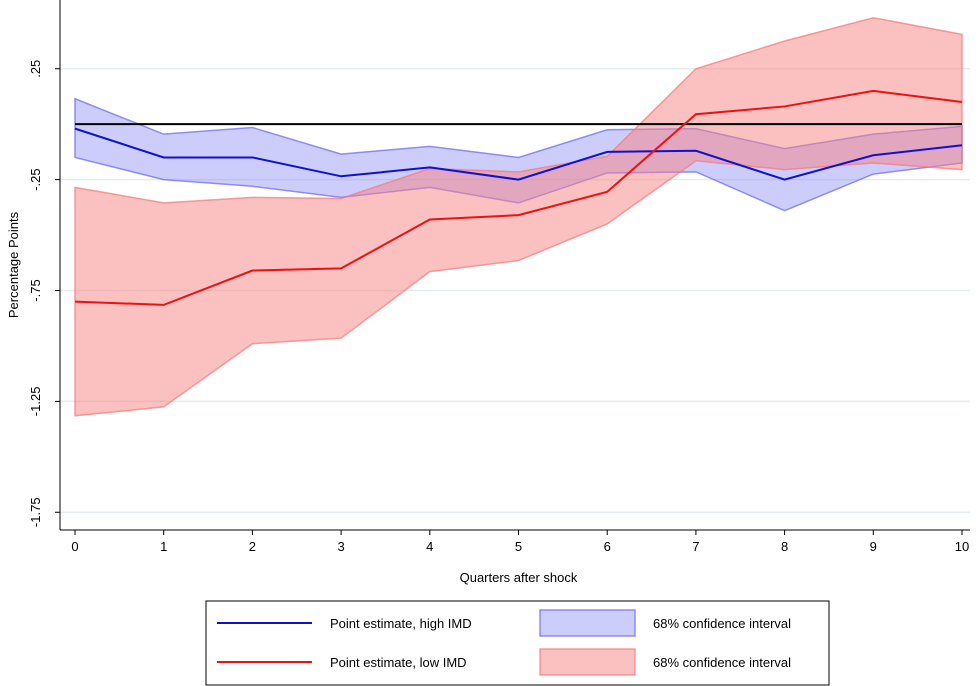 The width and height of the screenshot is (980, 686). What do you see at coordinates (163, 546) in the screenshot?
I see `x-tick-label: 1` at bounding box center [163, 546].